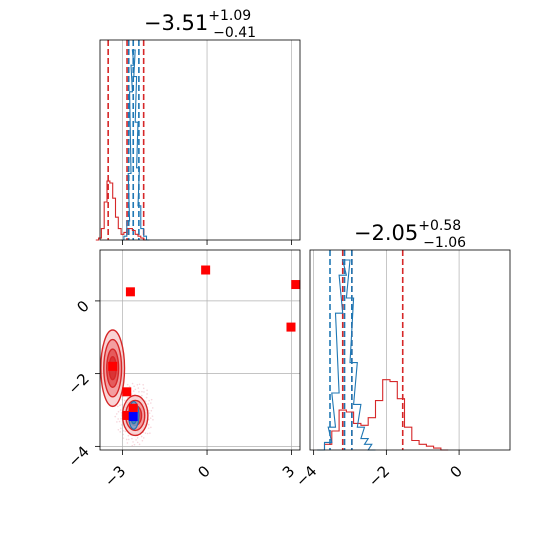 The image size is (550, 550). Describe the element at coordinates (207, 140) in the screenshot. I see `histogram-1-grid` at that location.